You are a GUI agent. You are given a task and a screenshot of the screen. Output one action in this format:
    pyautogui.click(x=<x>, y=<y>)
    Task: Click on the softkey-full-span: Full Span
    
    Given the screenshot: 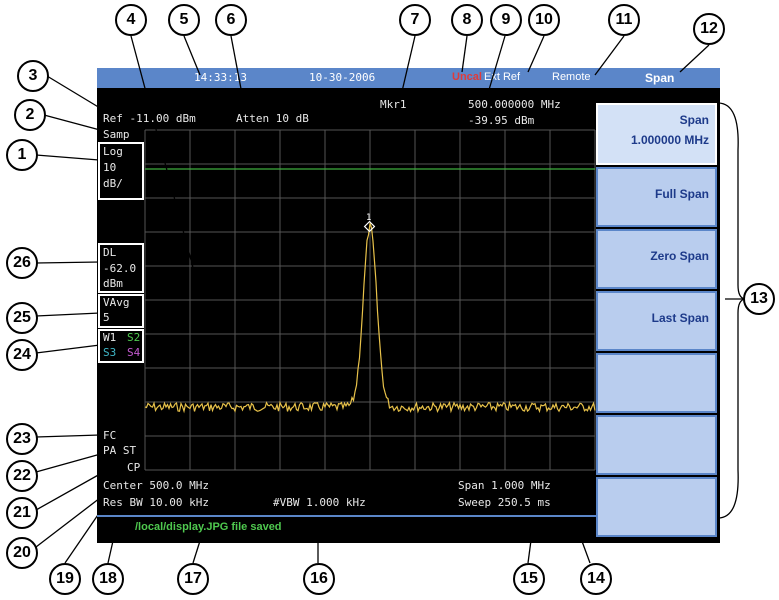 What is the action you would take?
    pyautogui.click(x=656, y=197)
    